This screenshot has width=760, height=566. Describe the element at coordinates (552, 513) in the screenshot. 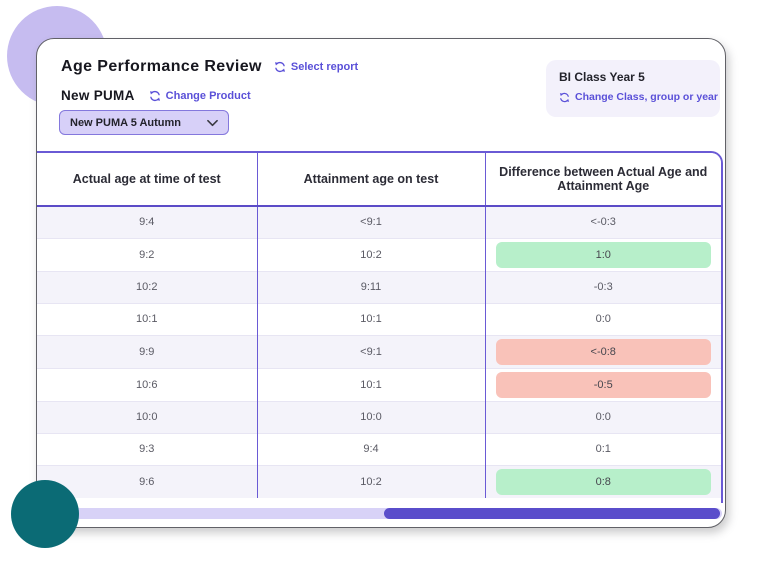

I see `horizontal-scrollbar-thumb` at that location.